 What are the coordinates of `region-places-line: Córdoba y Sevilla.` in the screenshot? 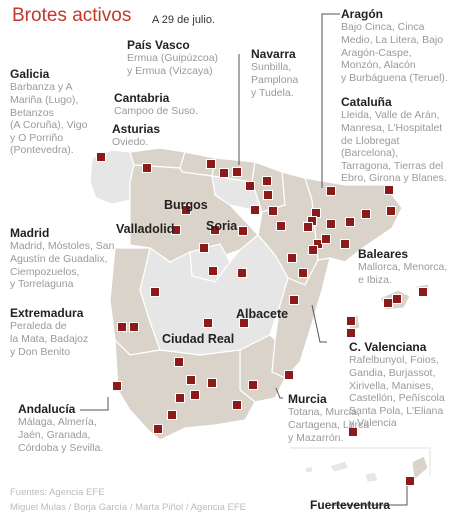 It's located at (61, 447).